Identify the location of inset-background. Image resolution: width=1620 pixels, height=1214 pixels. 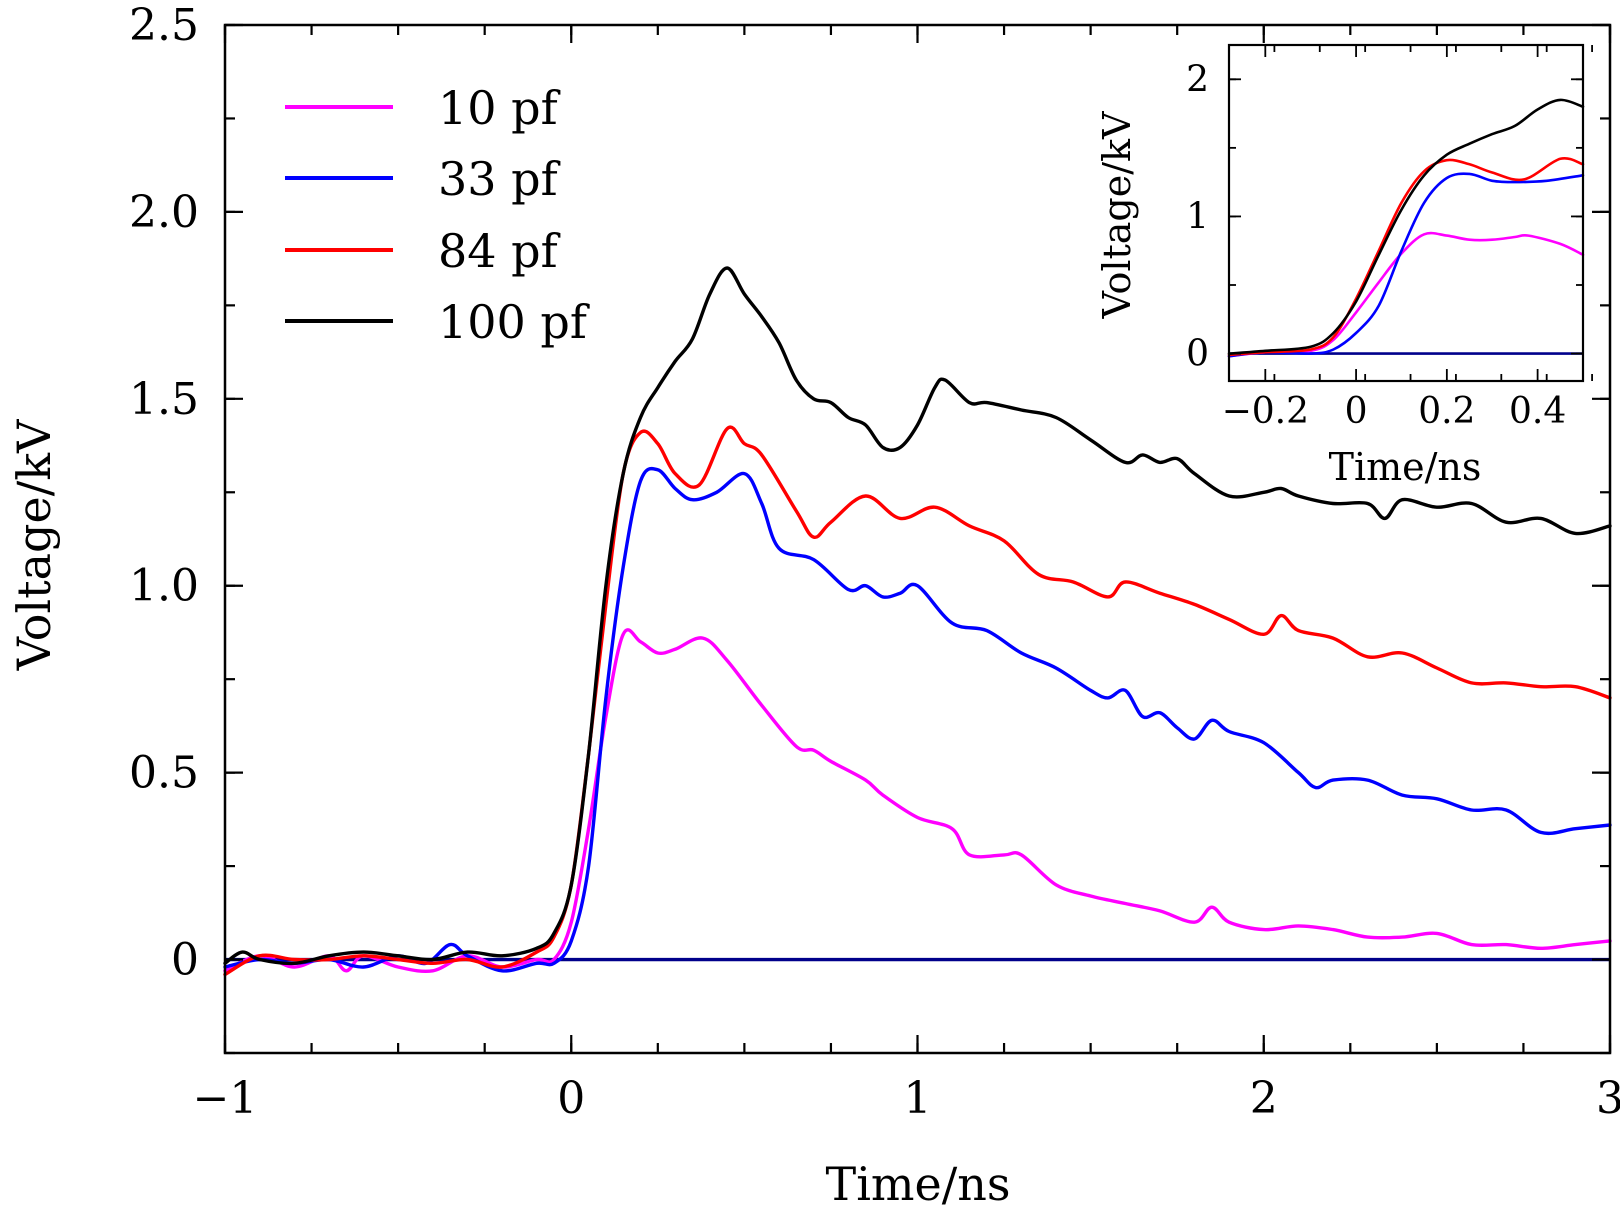
(1405, 213).